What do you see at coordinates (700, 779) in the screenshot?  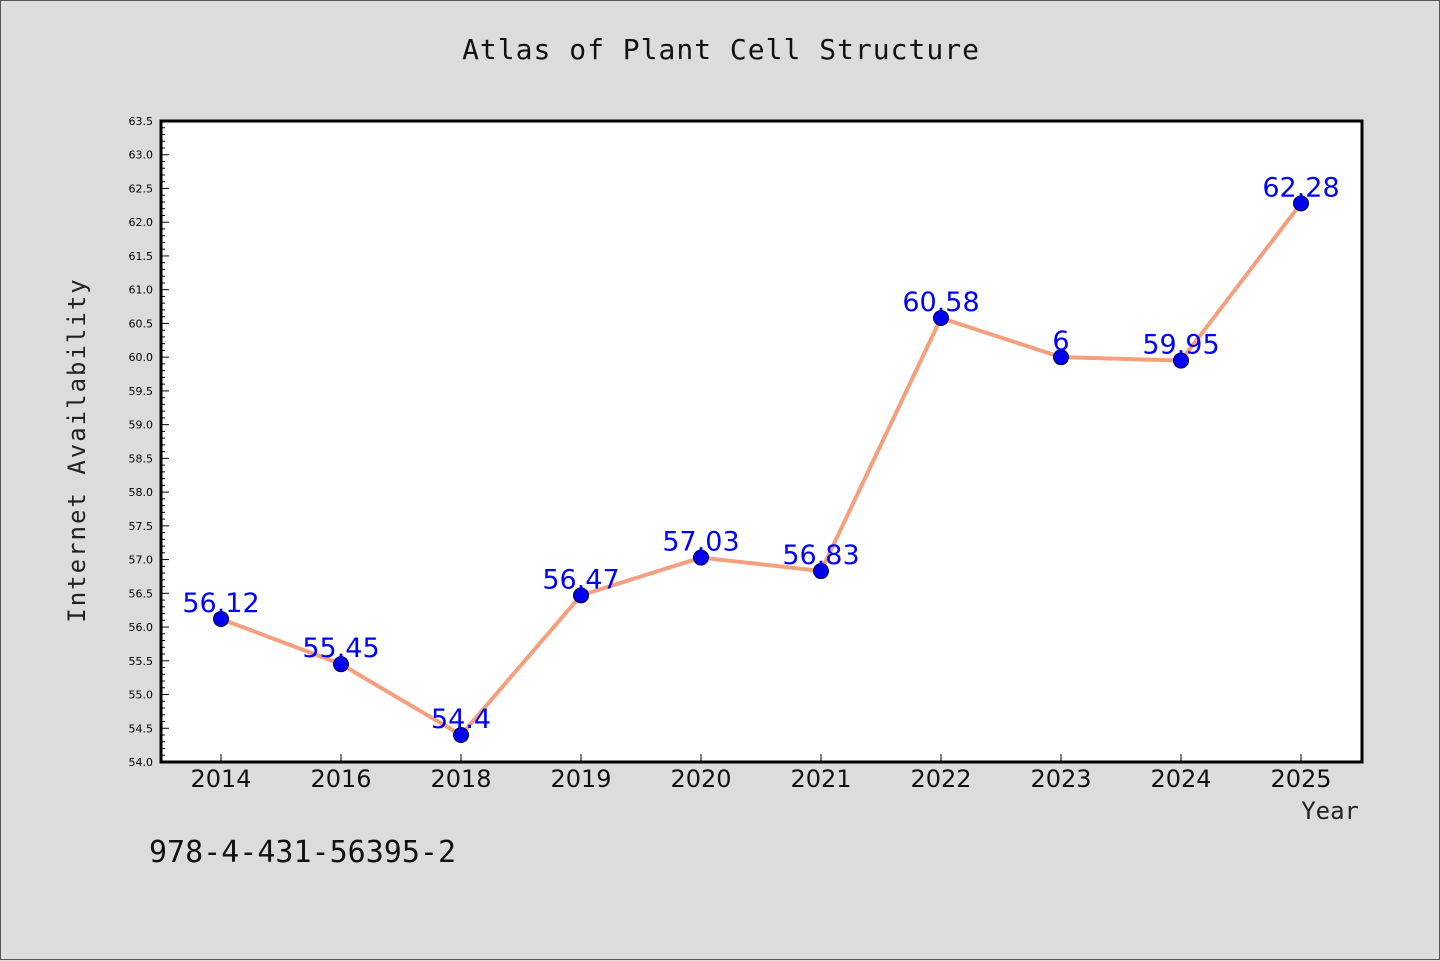 I see `x-tick-label: 2020` at bounding box center [700, 779].